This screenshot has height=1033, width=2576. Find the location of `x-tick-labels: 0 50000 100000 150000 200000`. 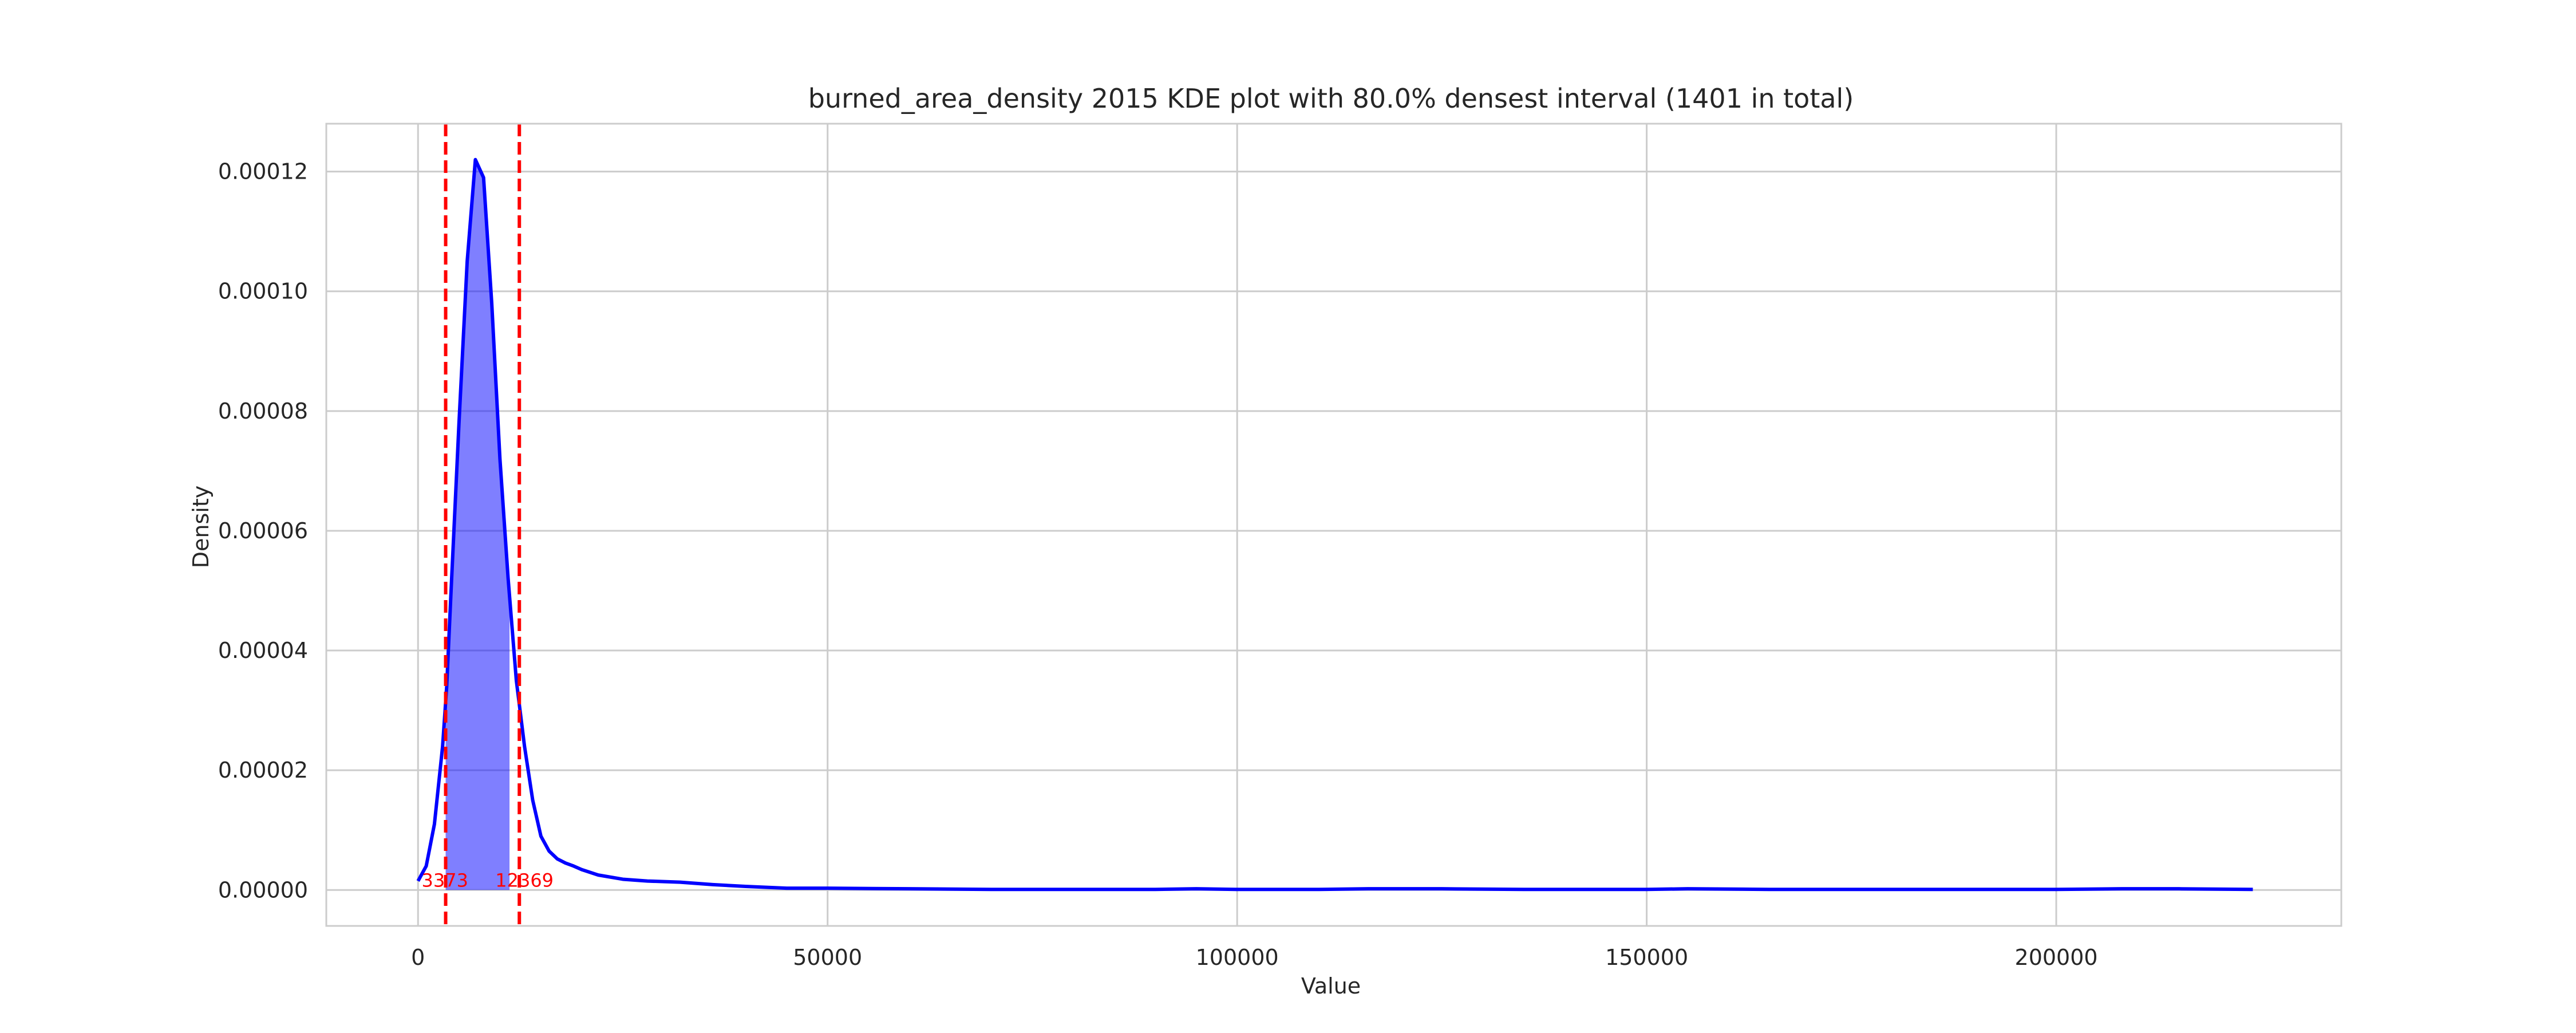

x-tick-labels: 0 50000 100000 150000 200000 is located at coordinates (1254, 957).